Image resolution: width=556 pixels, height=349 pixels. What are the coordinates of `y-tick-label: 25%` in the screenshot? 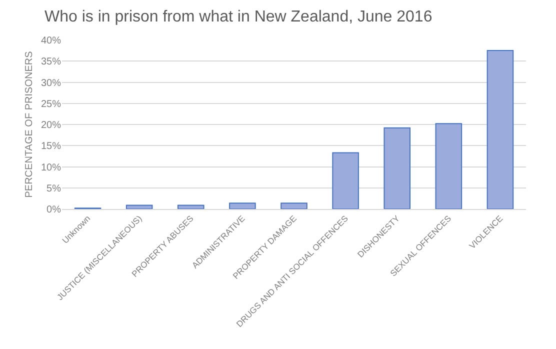 It's located at (51, 104).